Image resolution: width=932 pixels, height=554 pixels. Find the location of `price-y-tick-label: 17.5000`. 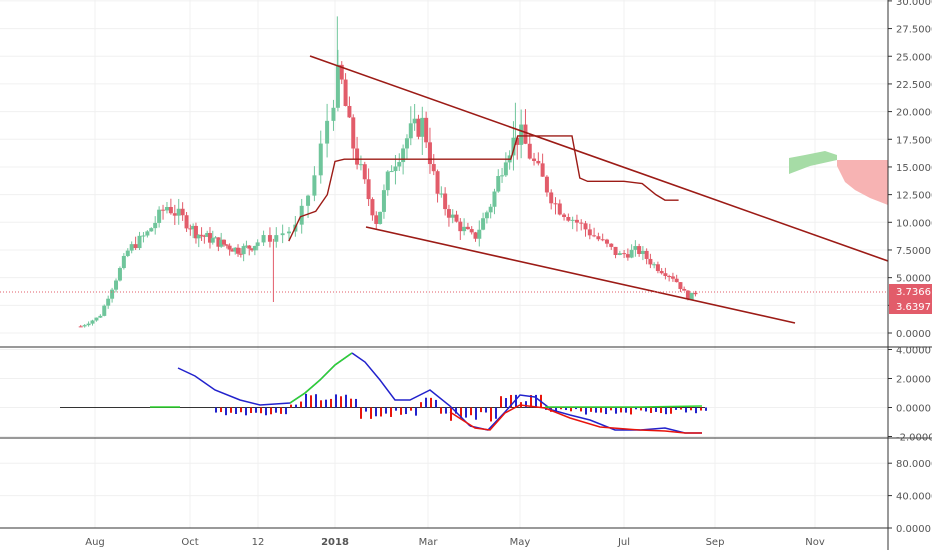

price-y-tick-label: 17.5000 is located at coordinates (914, 140).